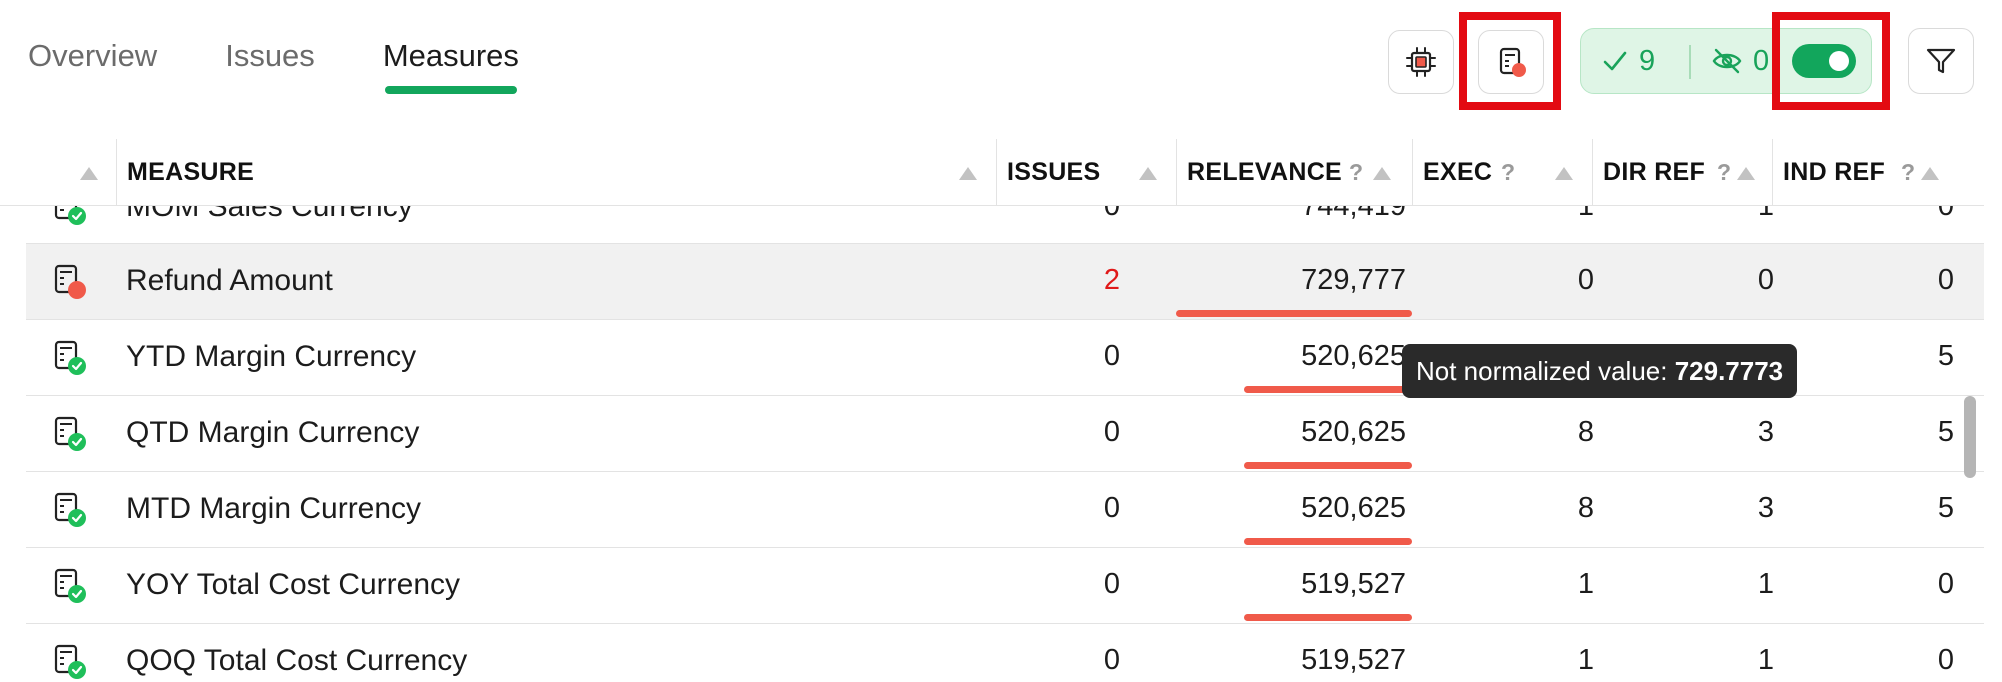  I want to click on processor-filter-button, so click(1421, 62).